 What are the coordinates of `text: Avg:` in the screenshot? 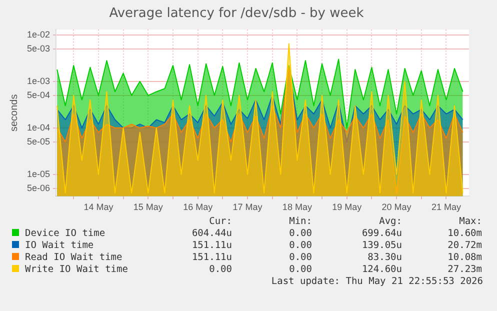 It's located at (390, 222).